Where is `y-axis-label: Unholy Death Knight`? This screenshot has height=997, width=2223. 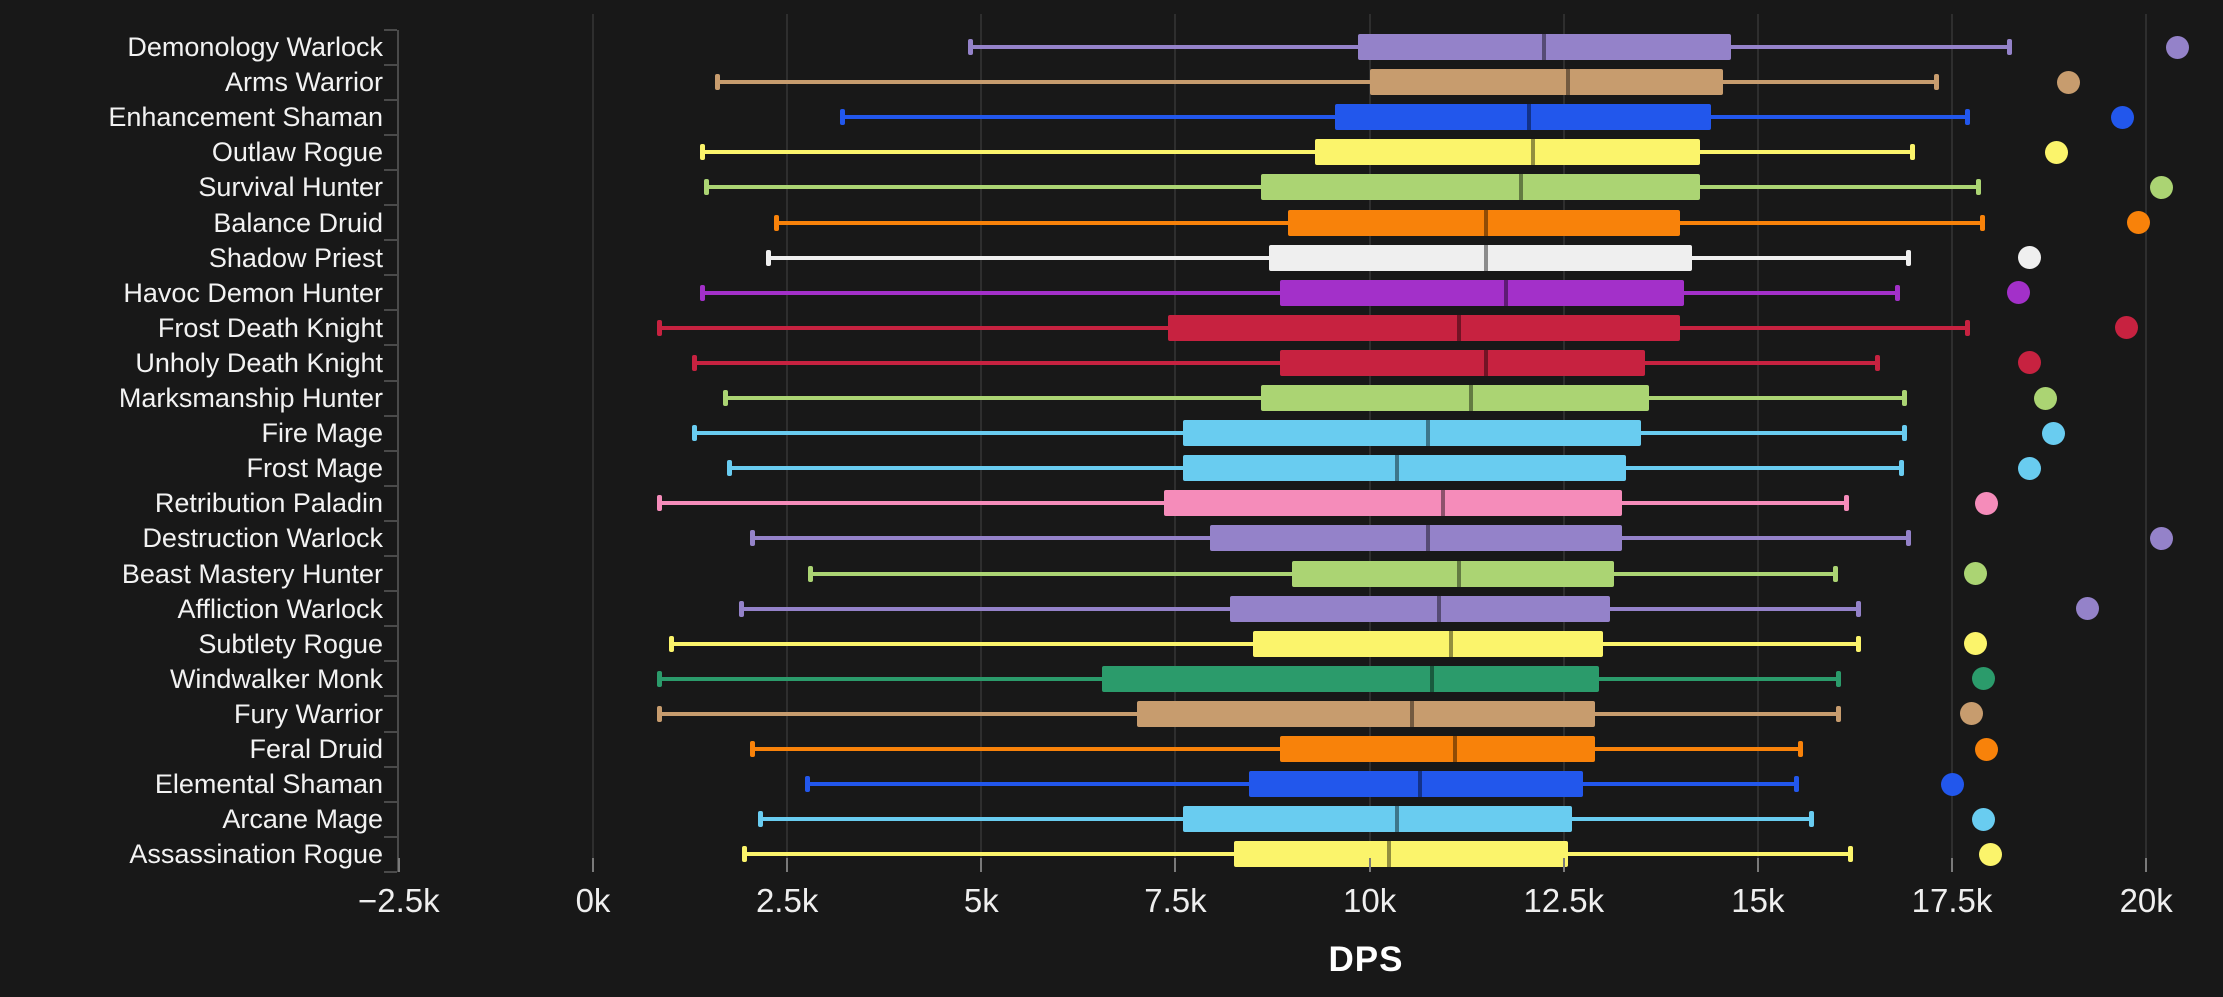 y-axis-label: Unholy Death Knight is located at coordinates (259, 362).